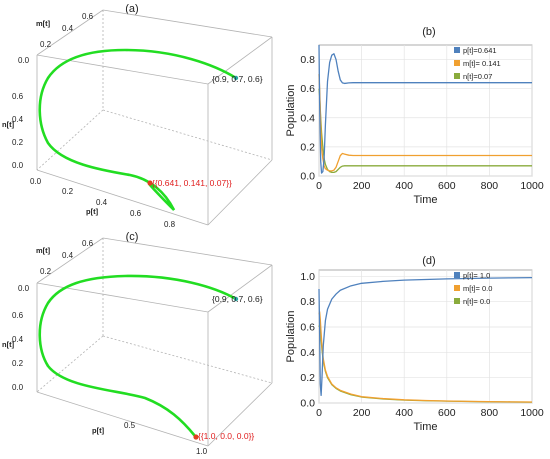  I want to click on equilibrium-label-a: {{0.641, 0.141, 0.07}}, so click(192, 183).